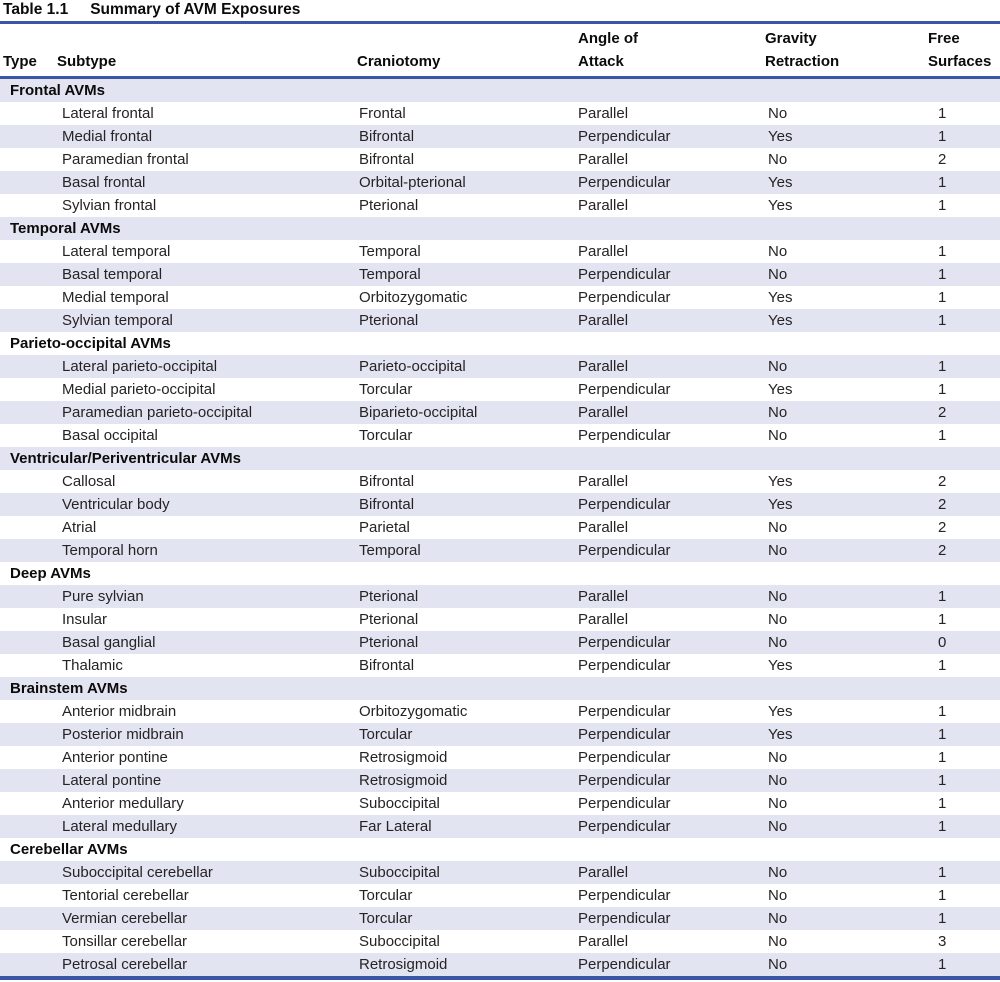 Image resolution: width=1000 pixels, height=982 pixels. What do you see at coordinates (109, 205) in the screenshot?
I see `subtype-cell: Sylvian frontal` at bounding box center [109, 205].